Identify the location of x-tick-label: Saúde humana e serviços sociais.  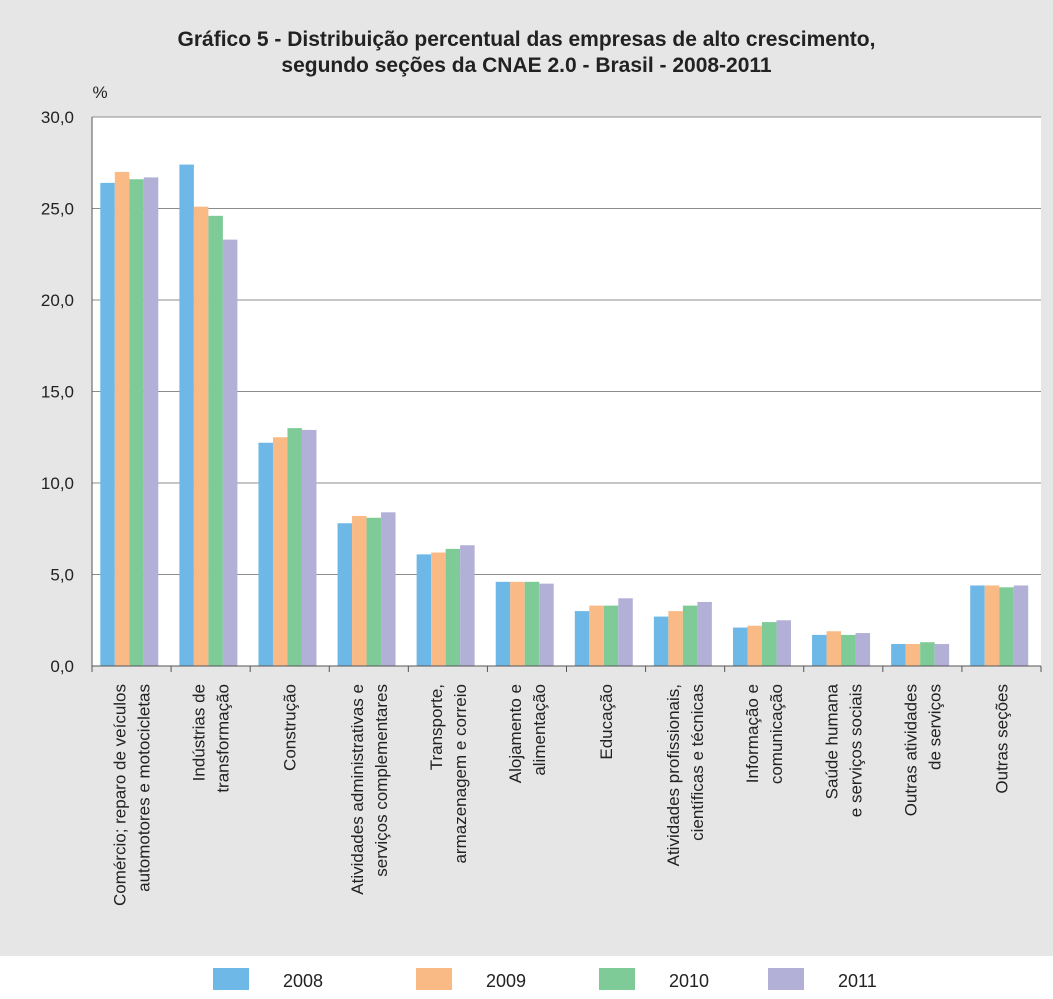
(843, 750).